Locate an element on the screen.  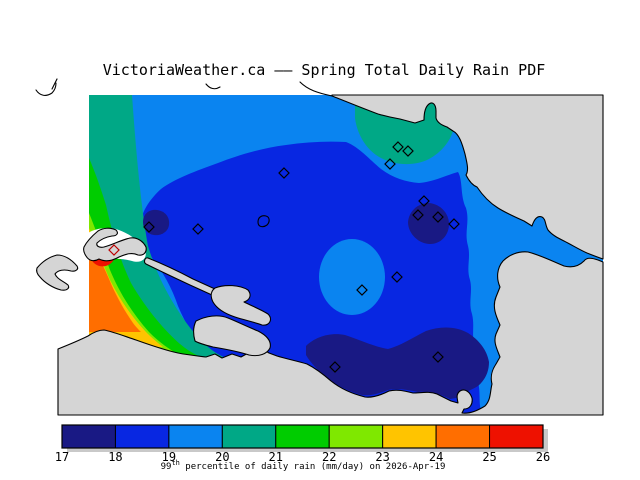
coastline-fragment-under-title is located at coordinates (213, 86).